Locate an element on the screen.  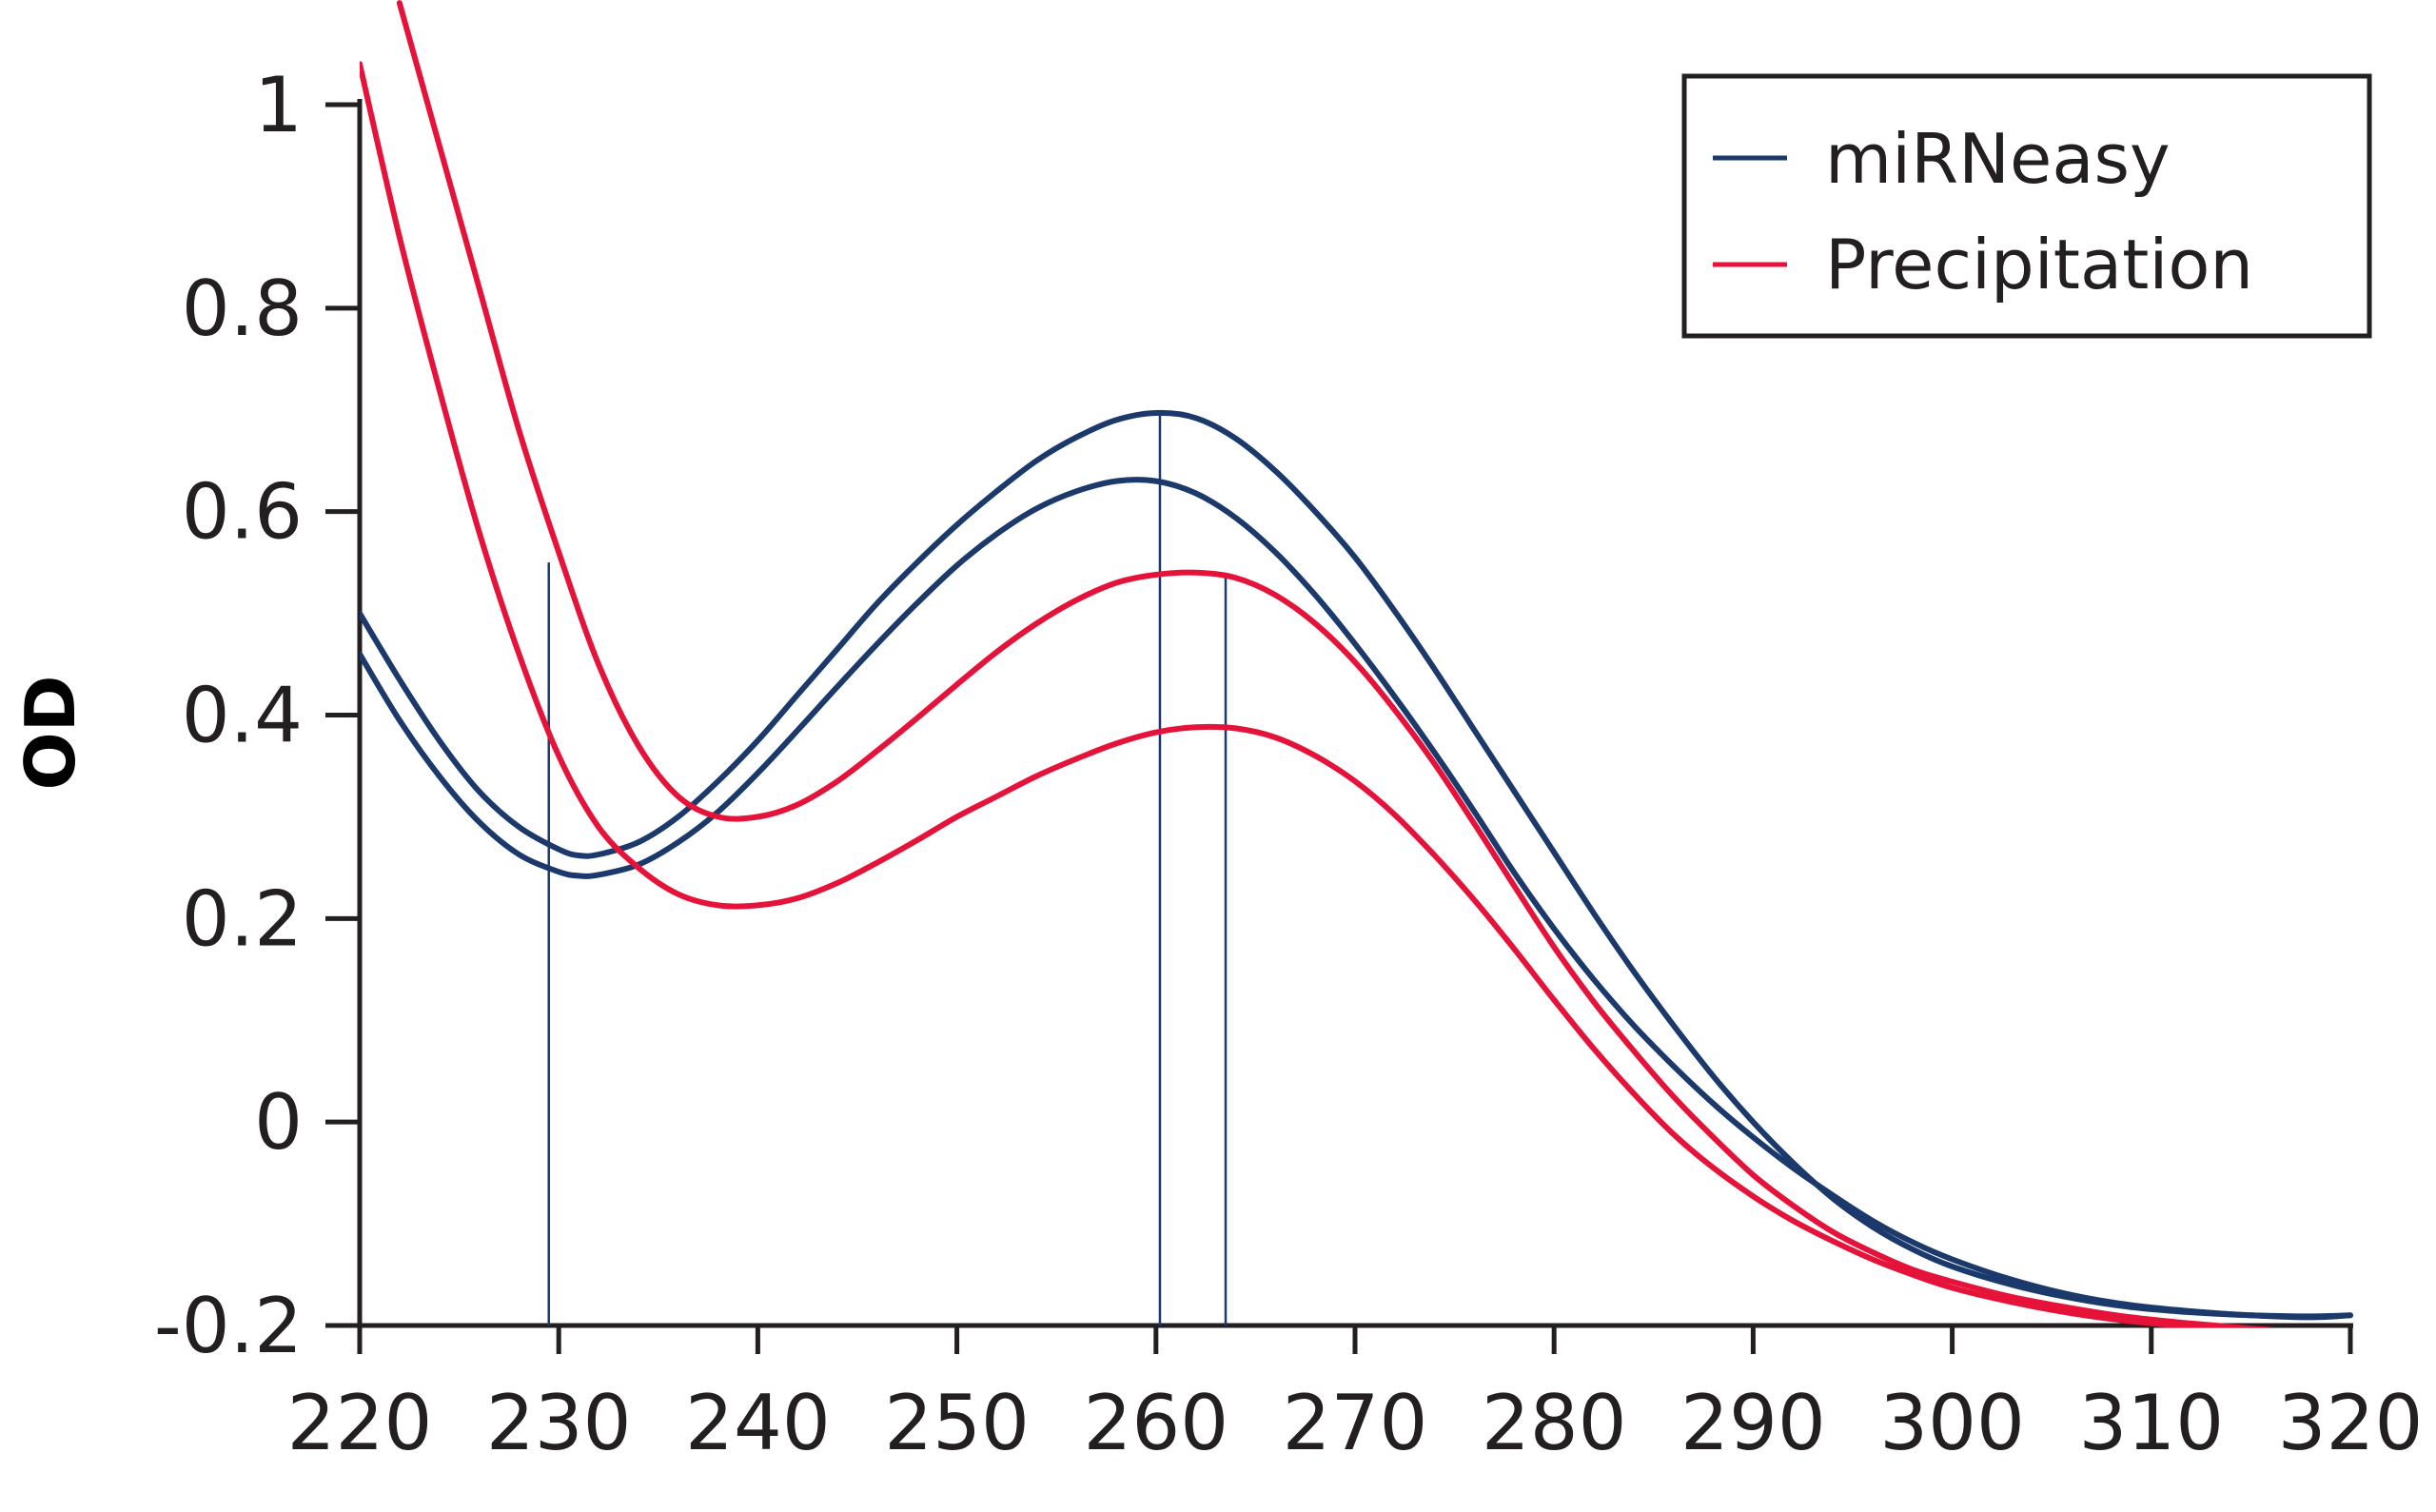
x-tick-label: 290 is located at coordinates (1753, 1423).